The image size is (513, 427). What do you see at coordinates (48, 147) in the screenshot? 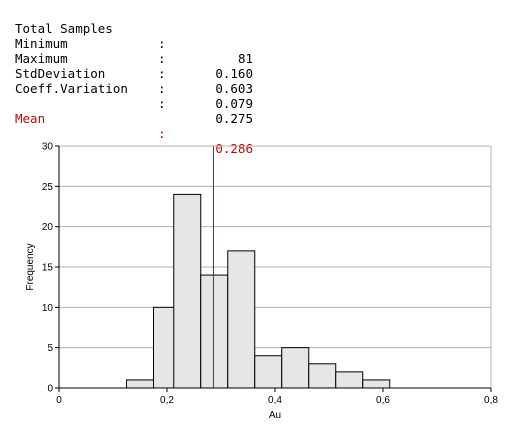
I see `y-tick-label: 30` at bounding box center [48, 147].